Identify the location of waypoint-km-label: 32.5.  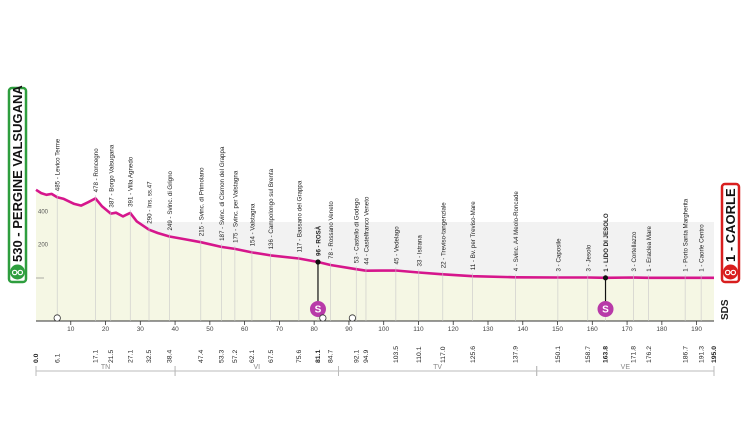
(149, 356).